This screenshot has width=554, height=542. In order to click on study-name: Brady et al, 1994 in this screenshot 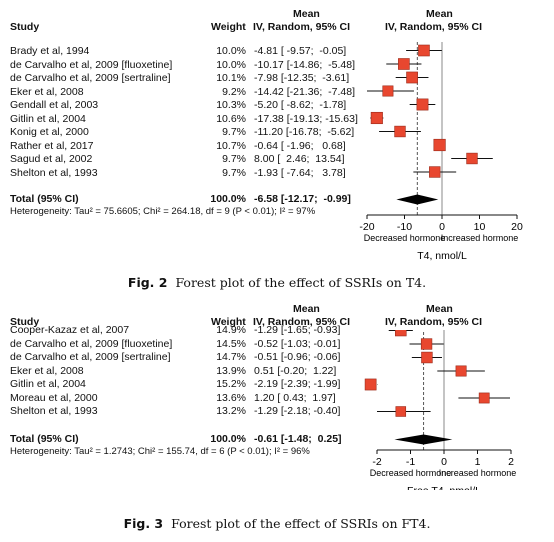, I will do `click(50, 51)`.